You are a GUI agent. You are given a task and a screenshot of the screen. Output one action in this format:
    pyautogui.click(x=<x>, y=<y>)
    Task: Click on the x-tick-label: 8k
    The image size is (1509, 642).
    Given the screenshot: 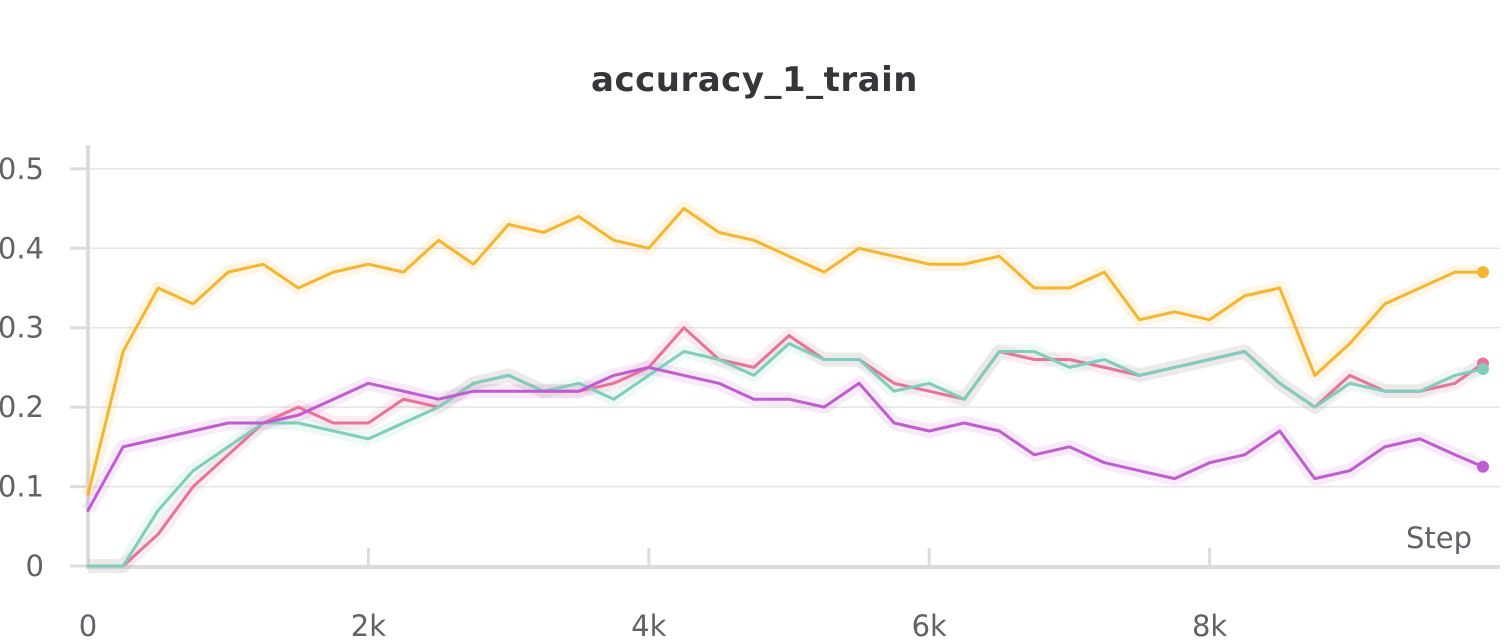 What is the action you would take?
    pyautogui.click(x=1209, y=625)
    